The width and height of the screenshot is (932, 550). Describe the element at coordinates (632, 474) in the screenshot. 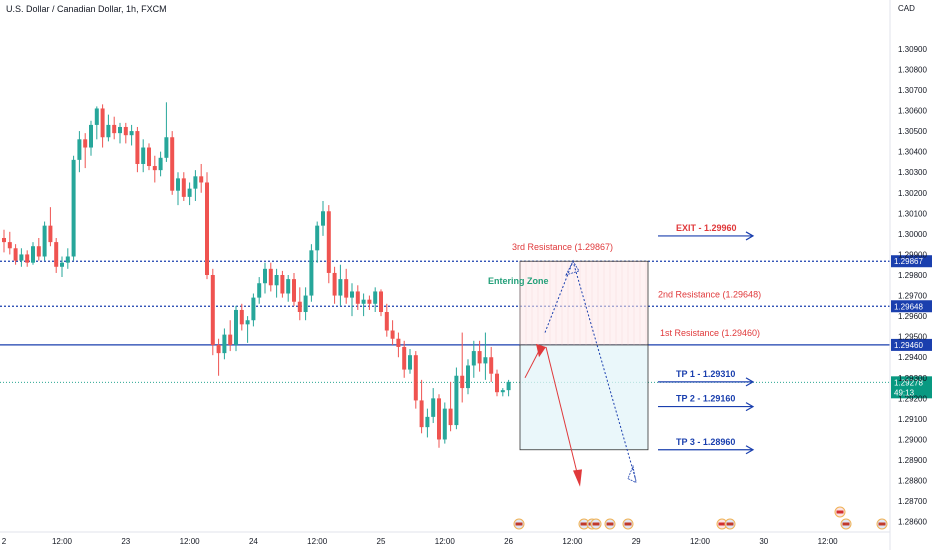

I see `dotted-arrowhead-bottom` at that location.